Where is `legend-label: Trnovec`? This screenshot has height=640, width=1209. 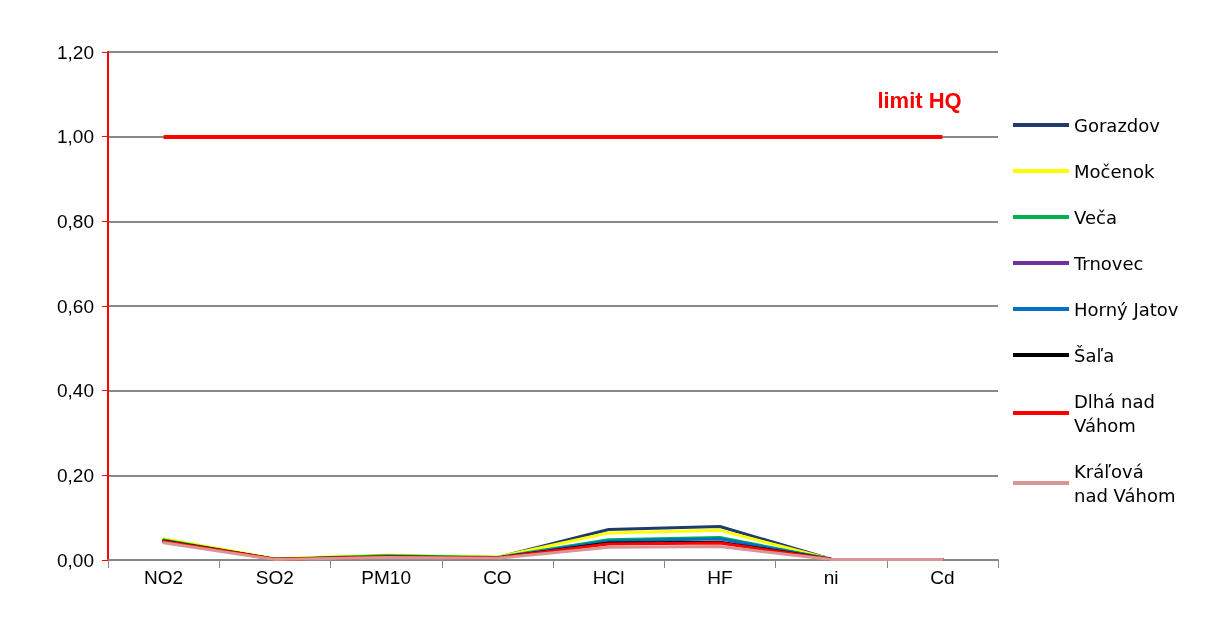 legend-label: Trnovec is located at coordinates (1108, 263).